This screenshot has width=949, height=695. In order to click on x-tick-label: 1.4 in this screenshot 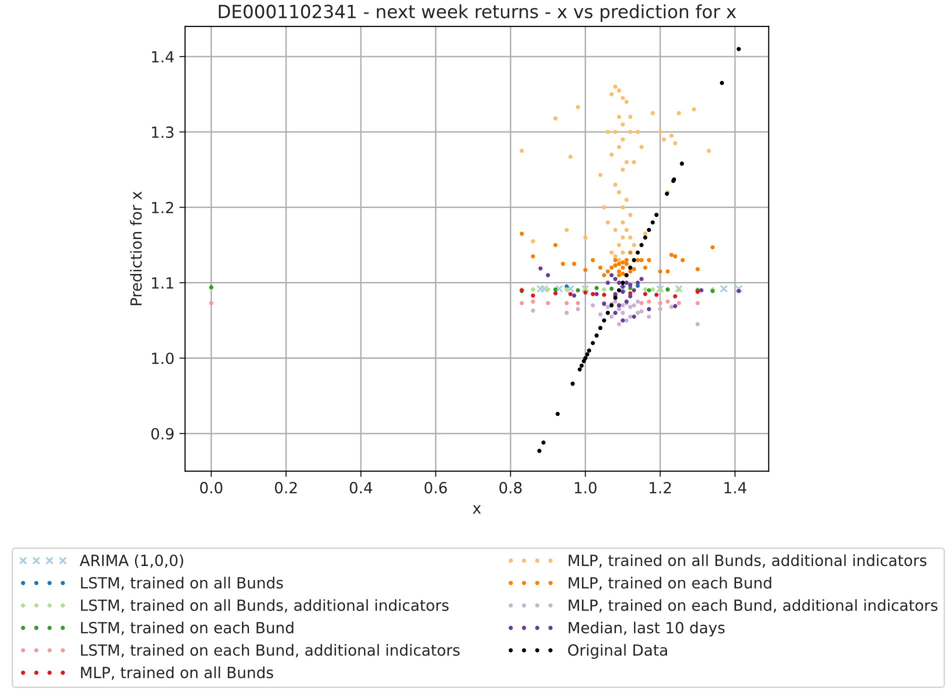, I will do `click(735, 488)`.